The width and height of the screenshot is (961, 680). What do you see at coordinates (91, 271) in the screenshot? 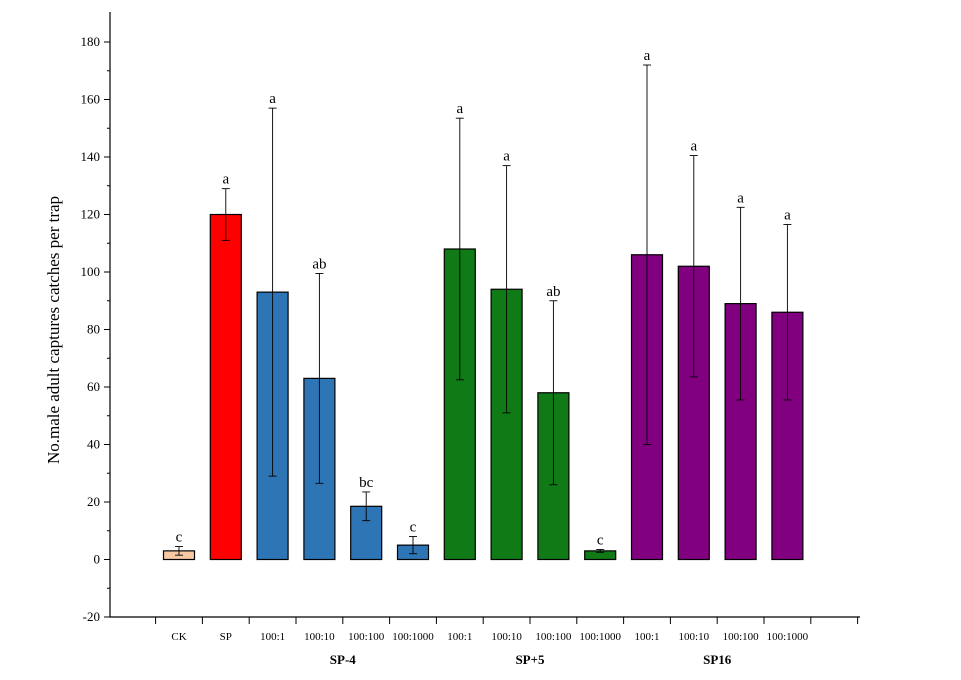
I see `y-tick-label: 100` at bounding box center [91, 271].